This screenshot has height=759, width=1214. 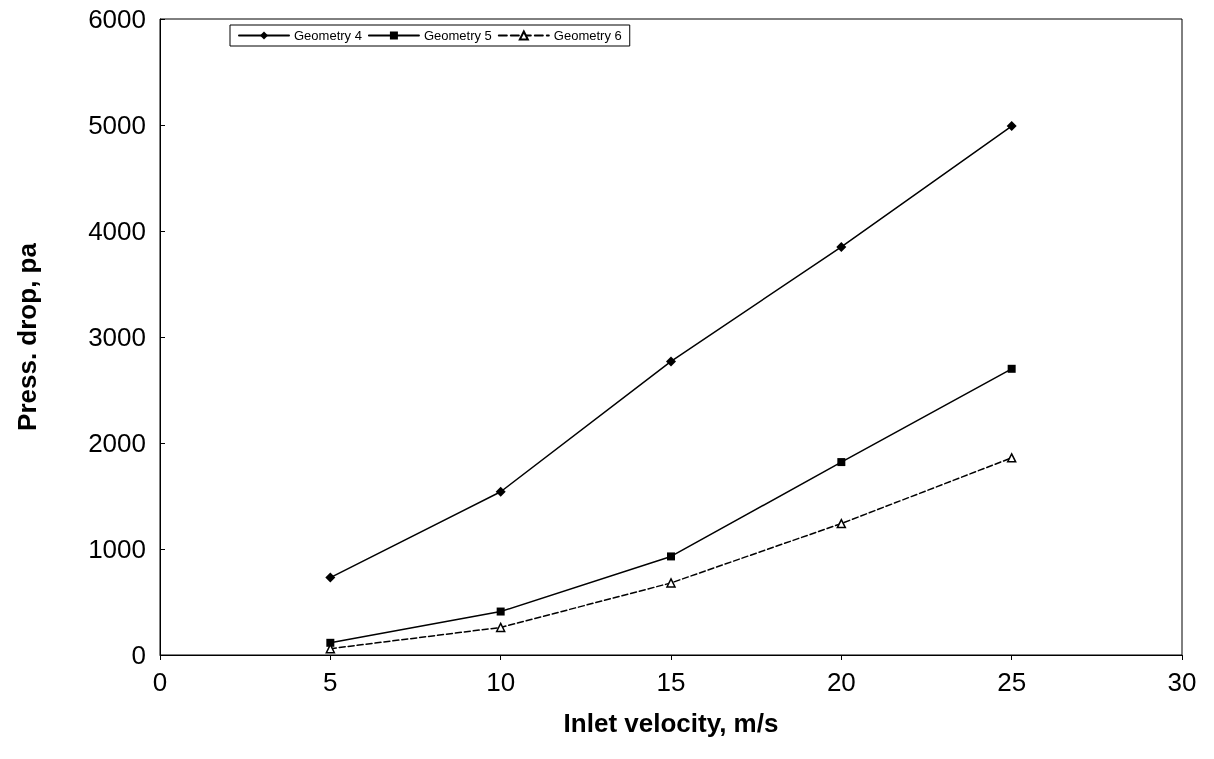 What do you see at coordinates (117, 19) in the screenshot?
I see `y-tick-label: 6000` at bounding box center [117, 19].